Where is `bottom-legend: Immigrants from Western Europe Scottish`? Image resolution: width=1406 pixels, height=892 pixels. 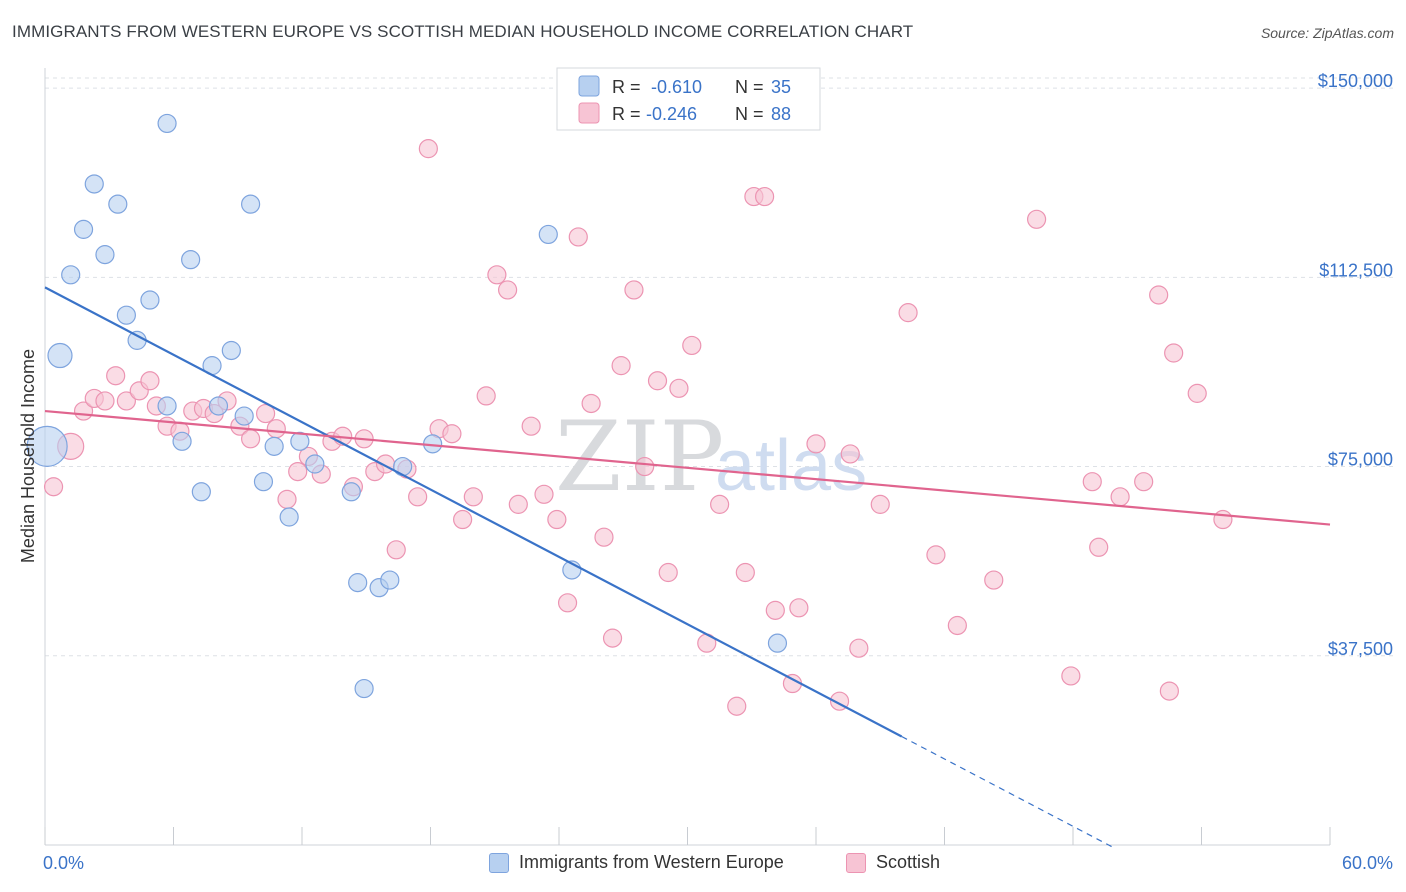 bottom-legend: Immigrants from Western Europe Scottish is located at coordinates (703, 865).